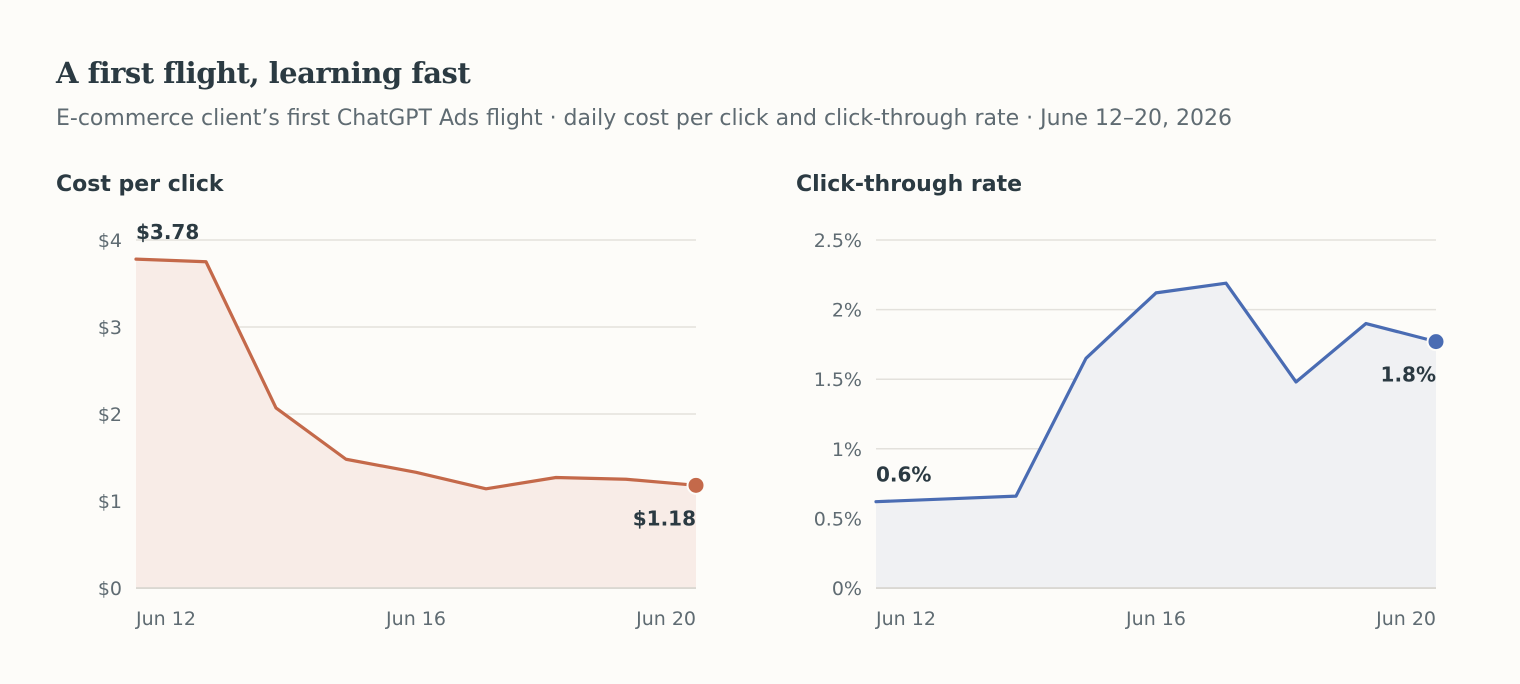 The height and width of the screenshot is (684, 1520). Describe the element at coordinates (838, 519) in the screenshot. I see `ctr-y-tick-label: 0.5%` at that location.